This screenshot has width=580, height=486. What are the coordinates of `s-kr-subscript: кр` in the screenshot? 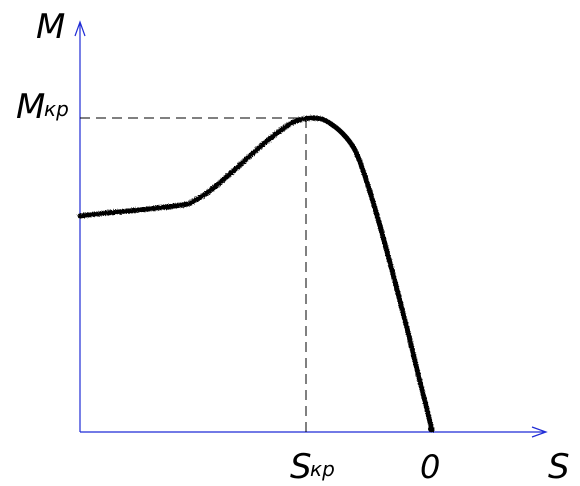 It's located at (322, 469).